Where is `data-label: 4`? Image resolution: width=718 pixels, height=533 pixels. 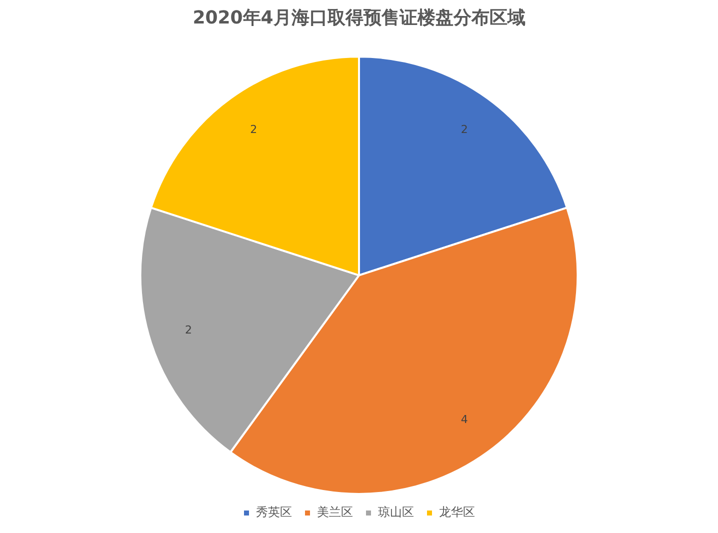 data-label: 4 is located at coordinates (464, 419).